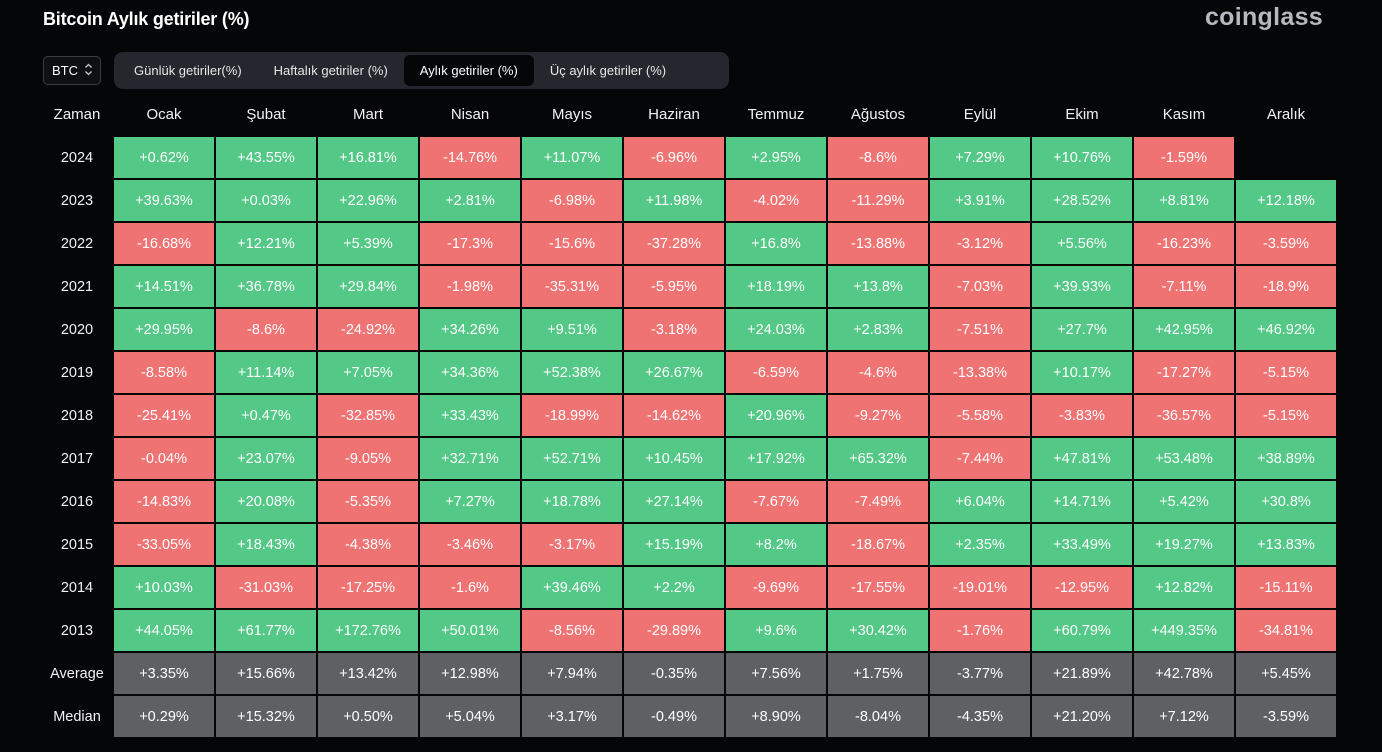 This screenshot has height=752, width=1382. I want to click on return-cell: +44.05%, so click(164, 630).